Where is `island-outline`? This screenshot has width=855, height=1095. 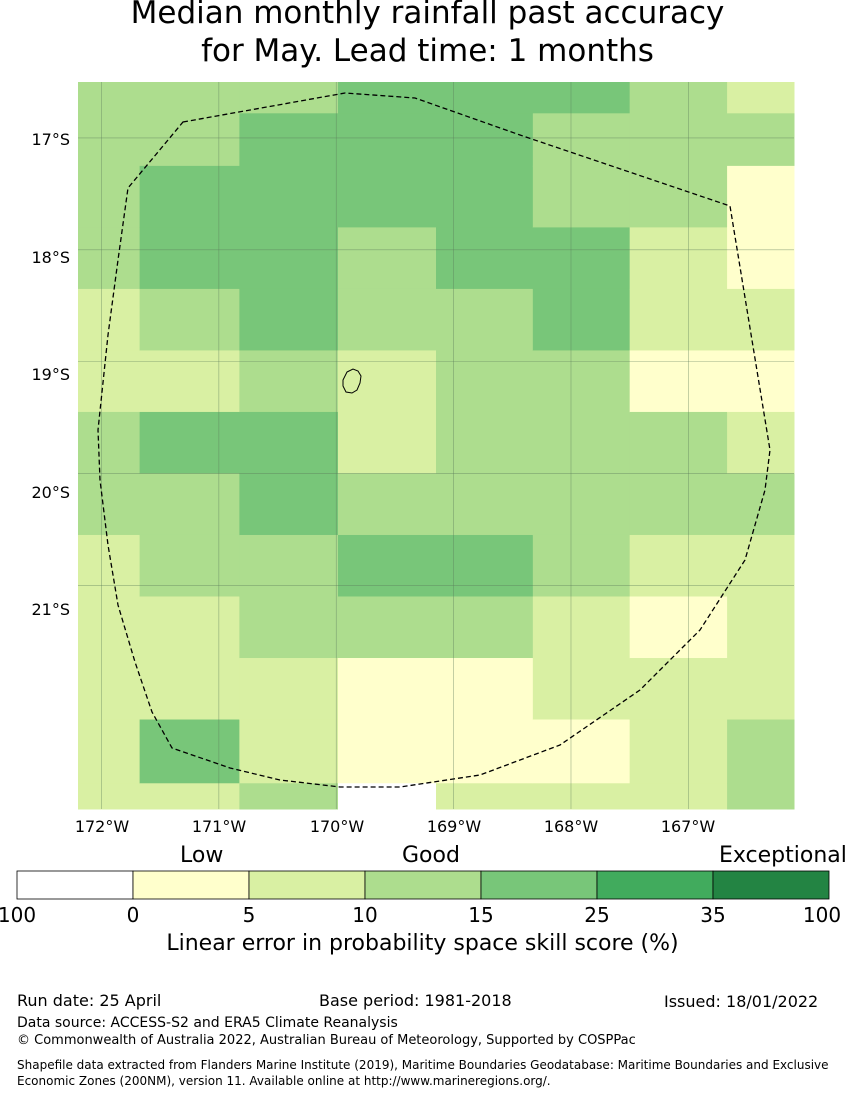
island-outline is located at coordinates (352, 381).